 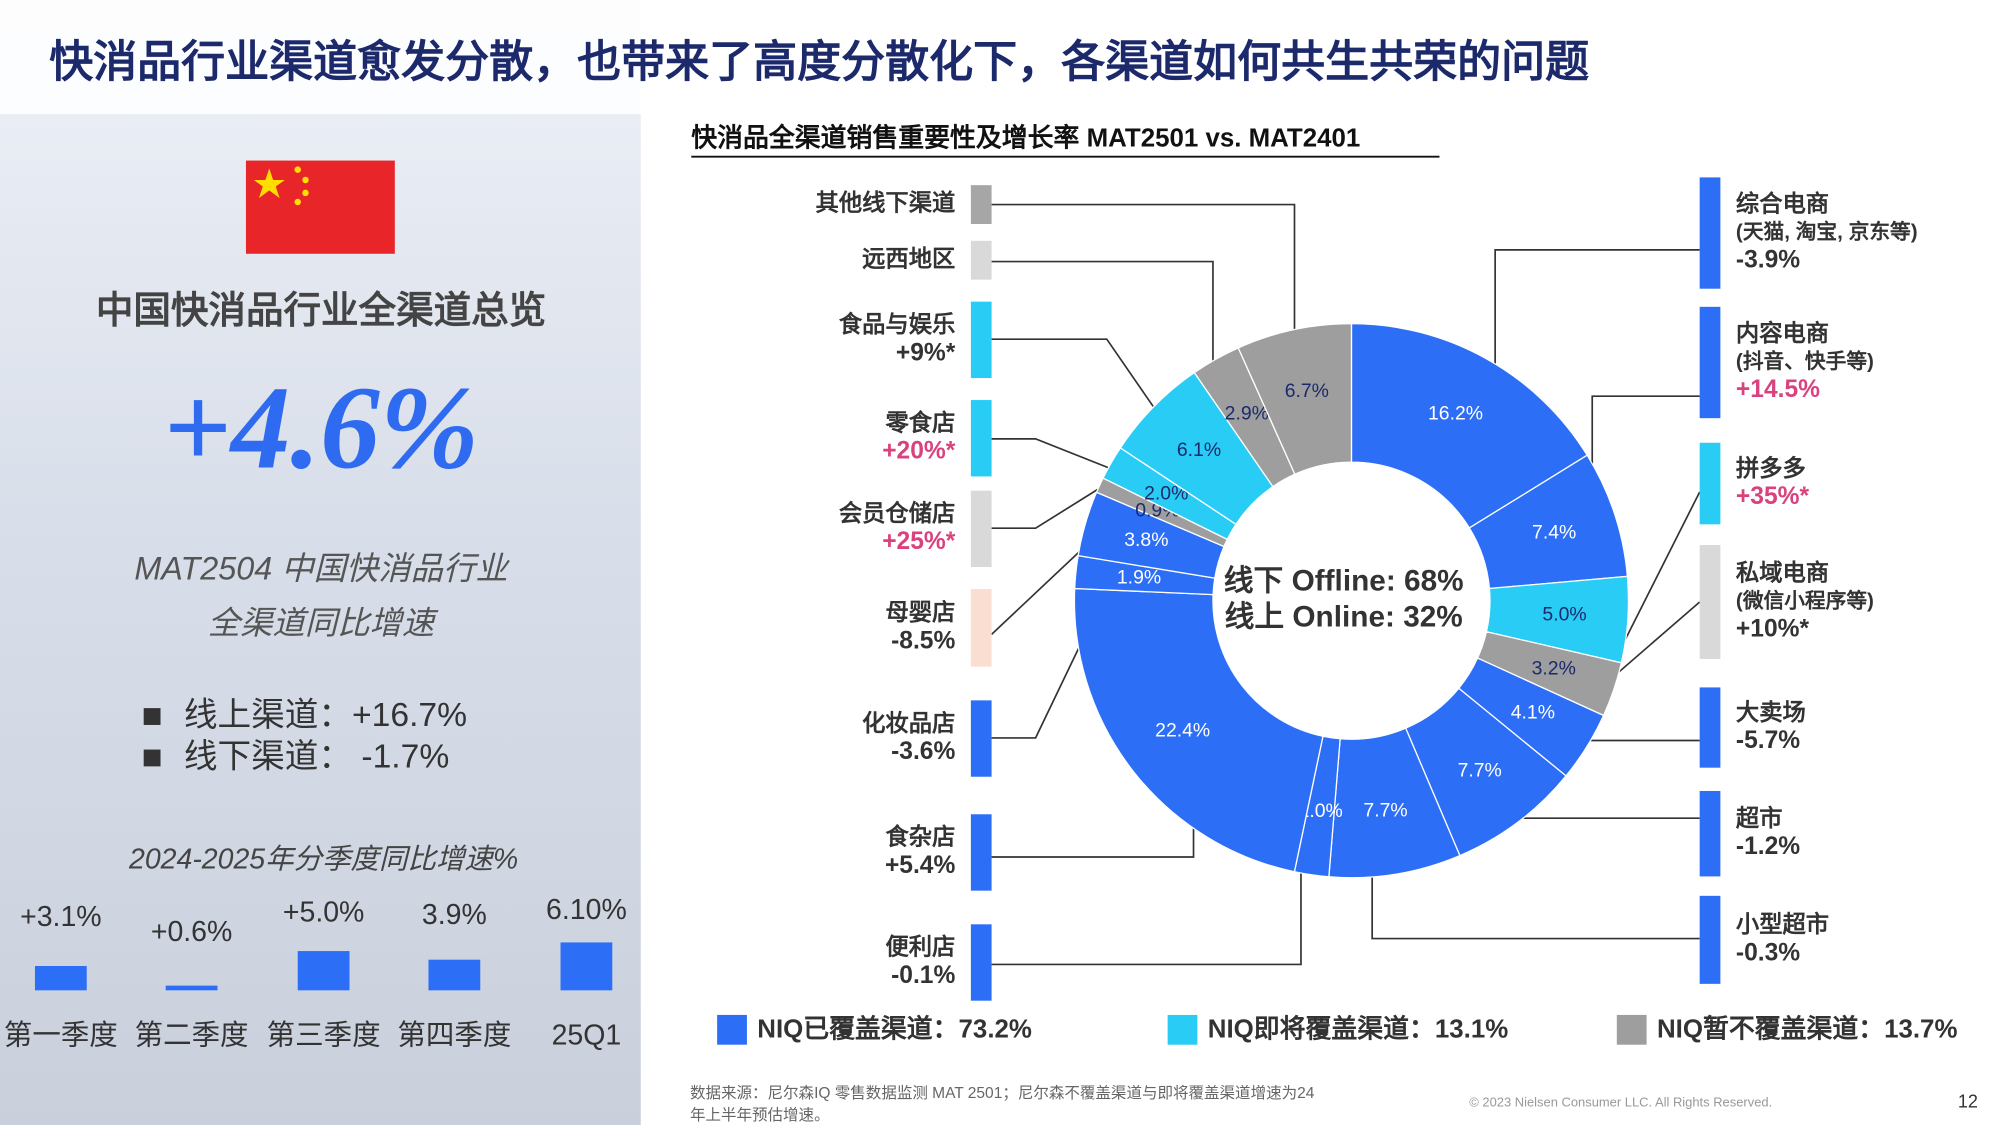 I want to click on value-label: +3.1%, so click(x=61, y=917).